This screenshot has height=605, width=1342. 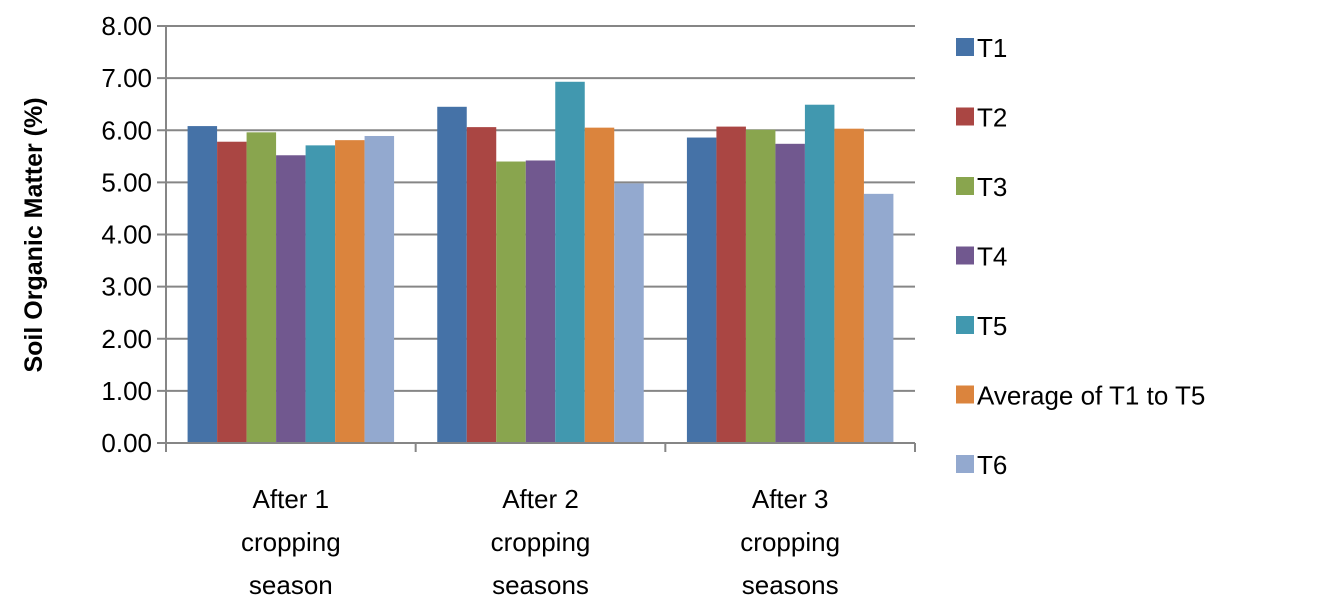 I want to click on legend: T1 T2 T3 T4 T5 Average of T1 to T5 T6, so click(x=1080, y=256).